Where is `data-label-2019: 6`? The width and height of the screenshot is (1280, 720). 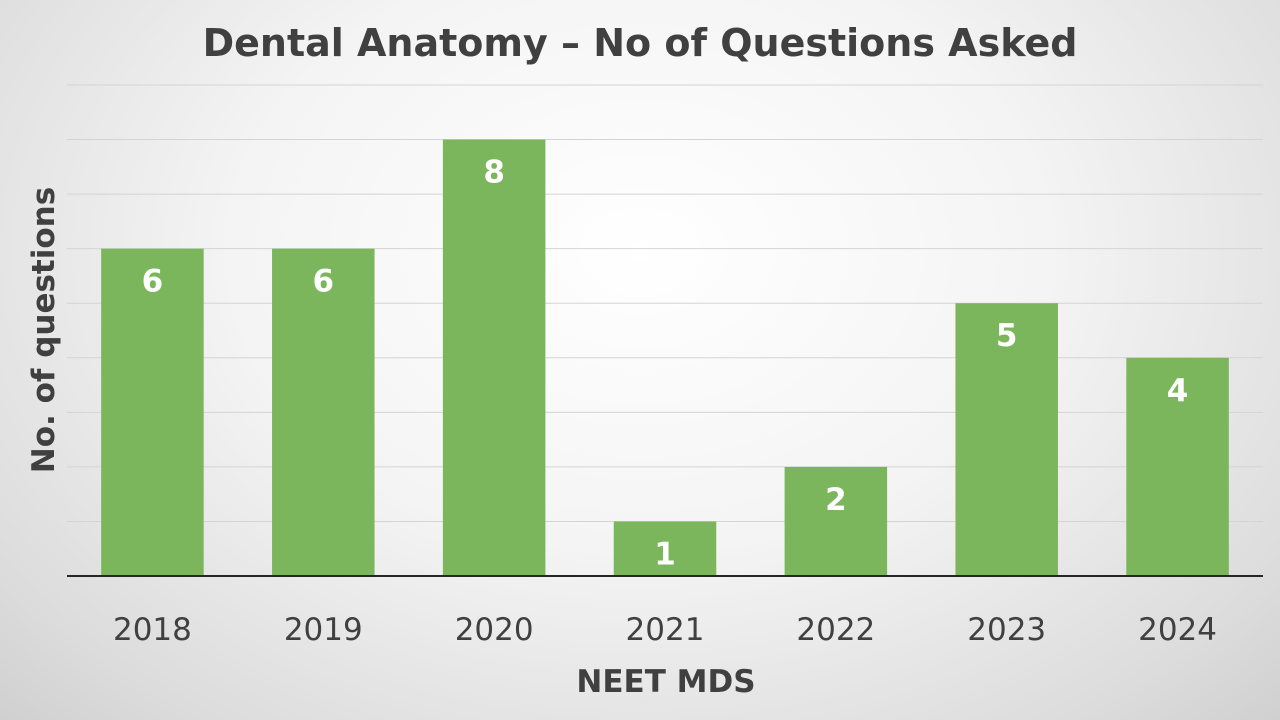
data-label-2019: 6 is located at coordinates (323, 282).